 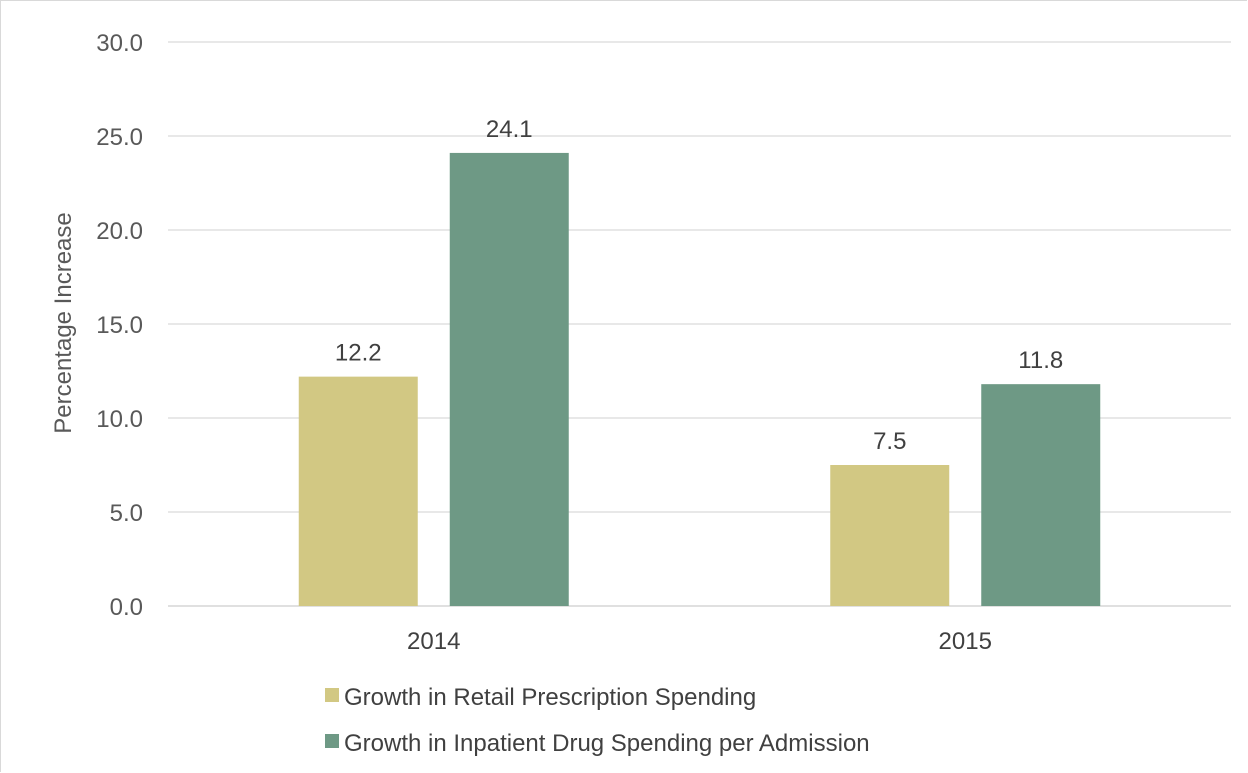 What do you see at coordinates (126, 513) in the screenshot?
I see `y-tick-label: 5.0` at bounding box center [126, 513].